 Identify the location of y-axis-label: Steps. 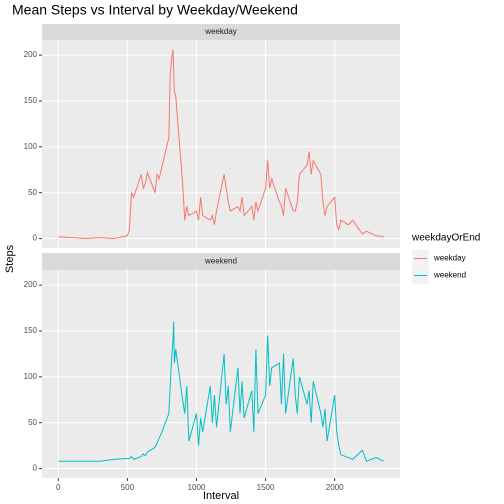
(10, 258).